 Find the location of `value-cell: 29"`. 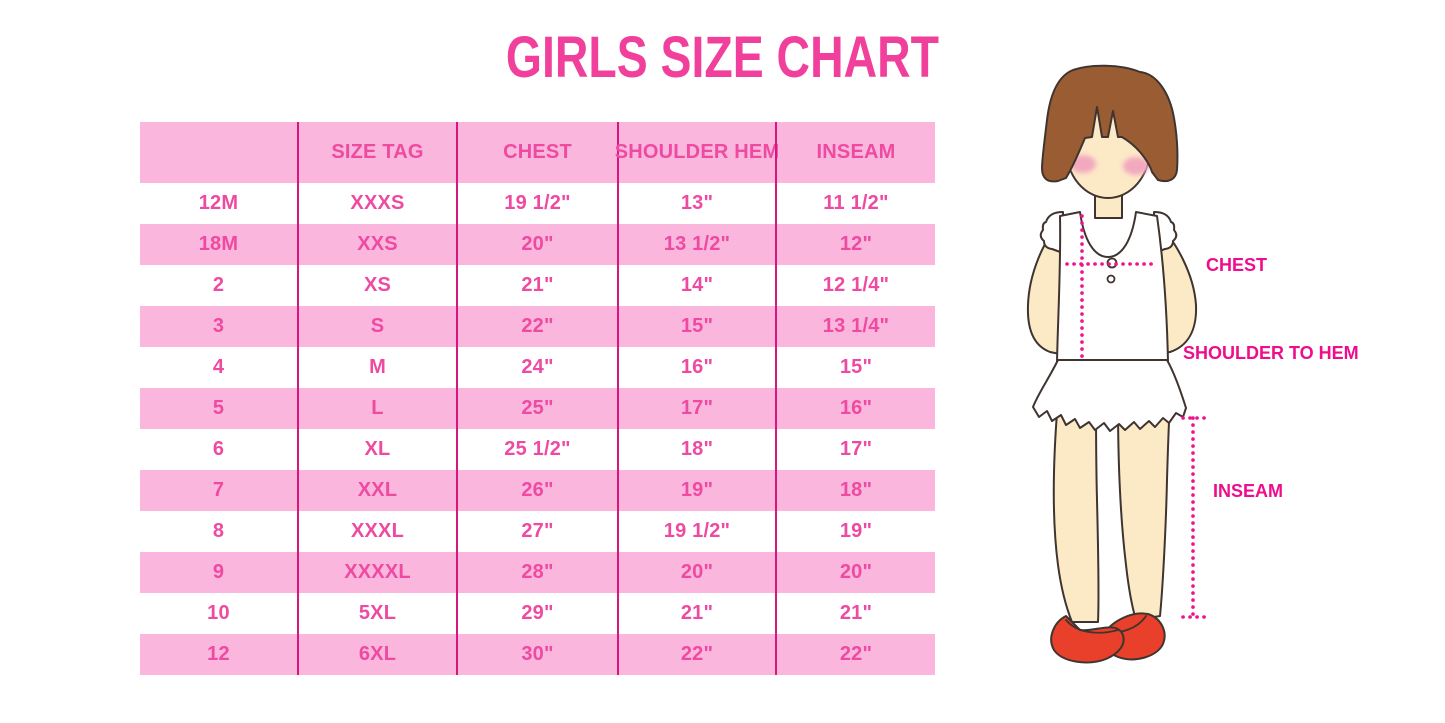

value-cell: 29" is located at coordinates (536, 613).